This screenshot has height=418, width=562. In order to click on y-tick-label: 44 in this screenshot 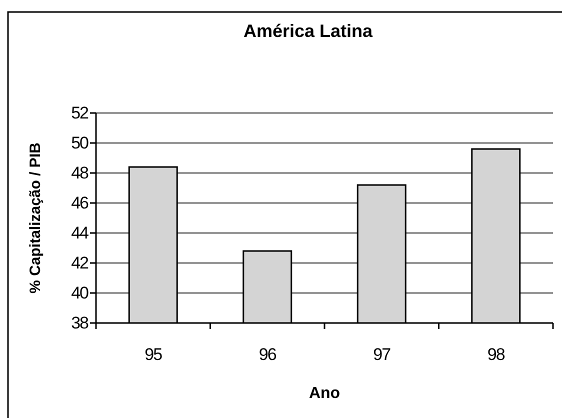, I will do `click(80, 232)`.